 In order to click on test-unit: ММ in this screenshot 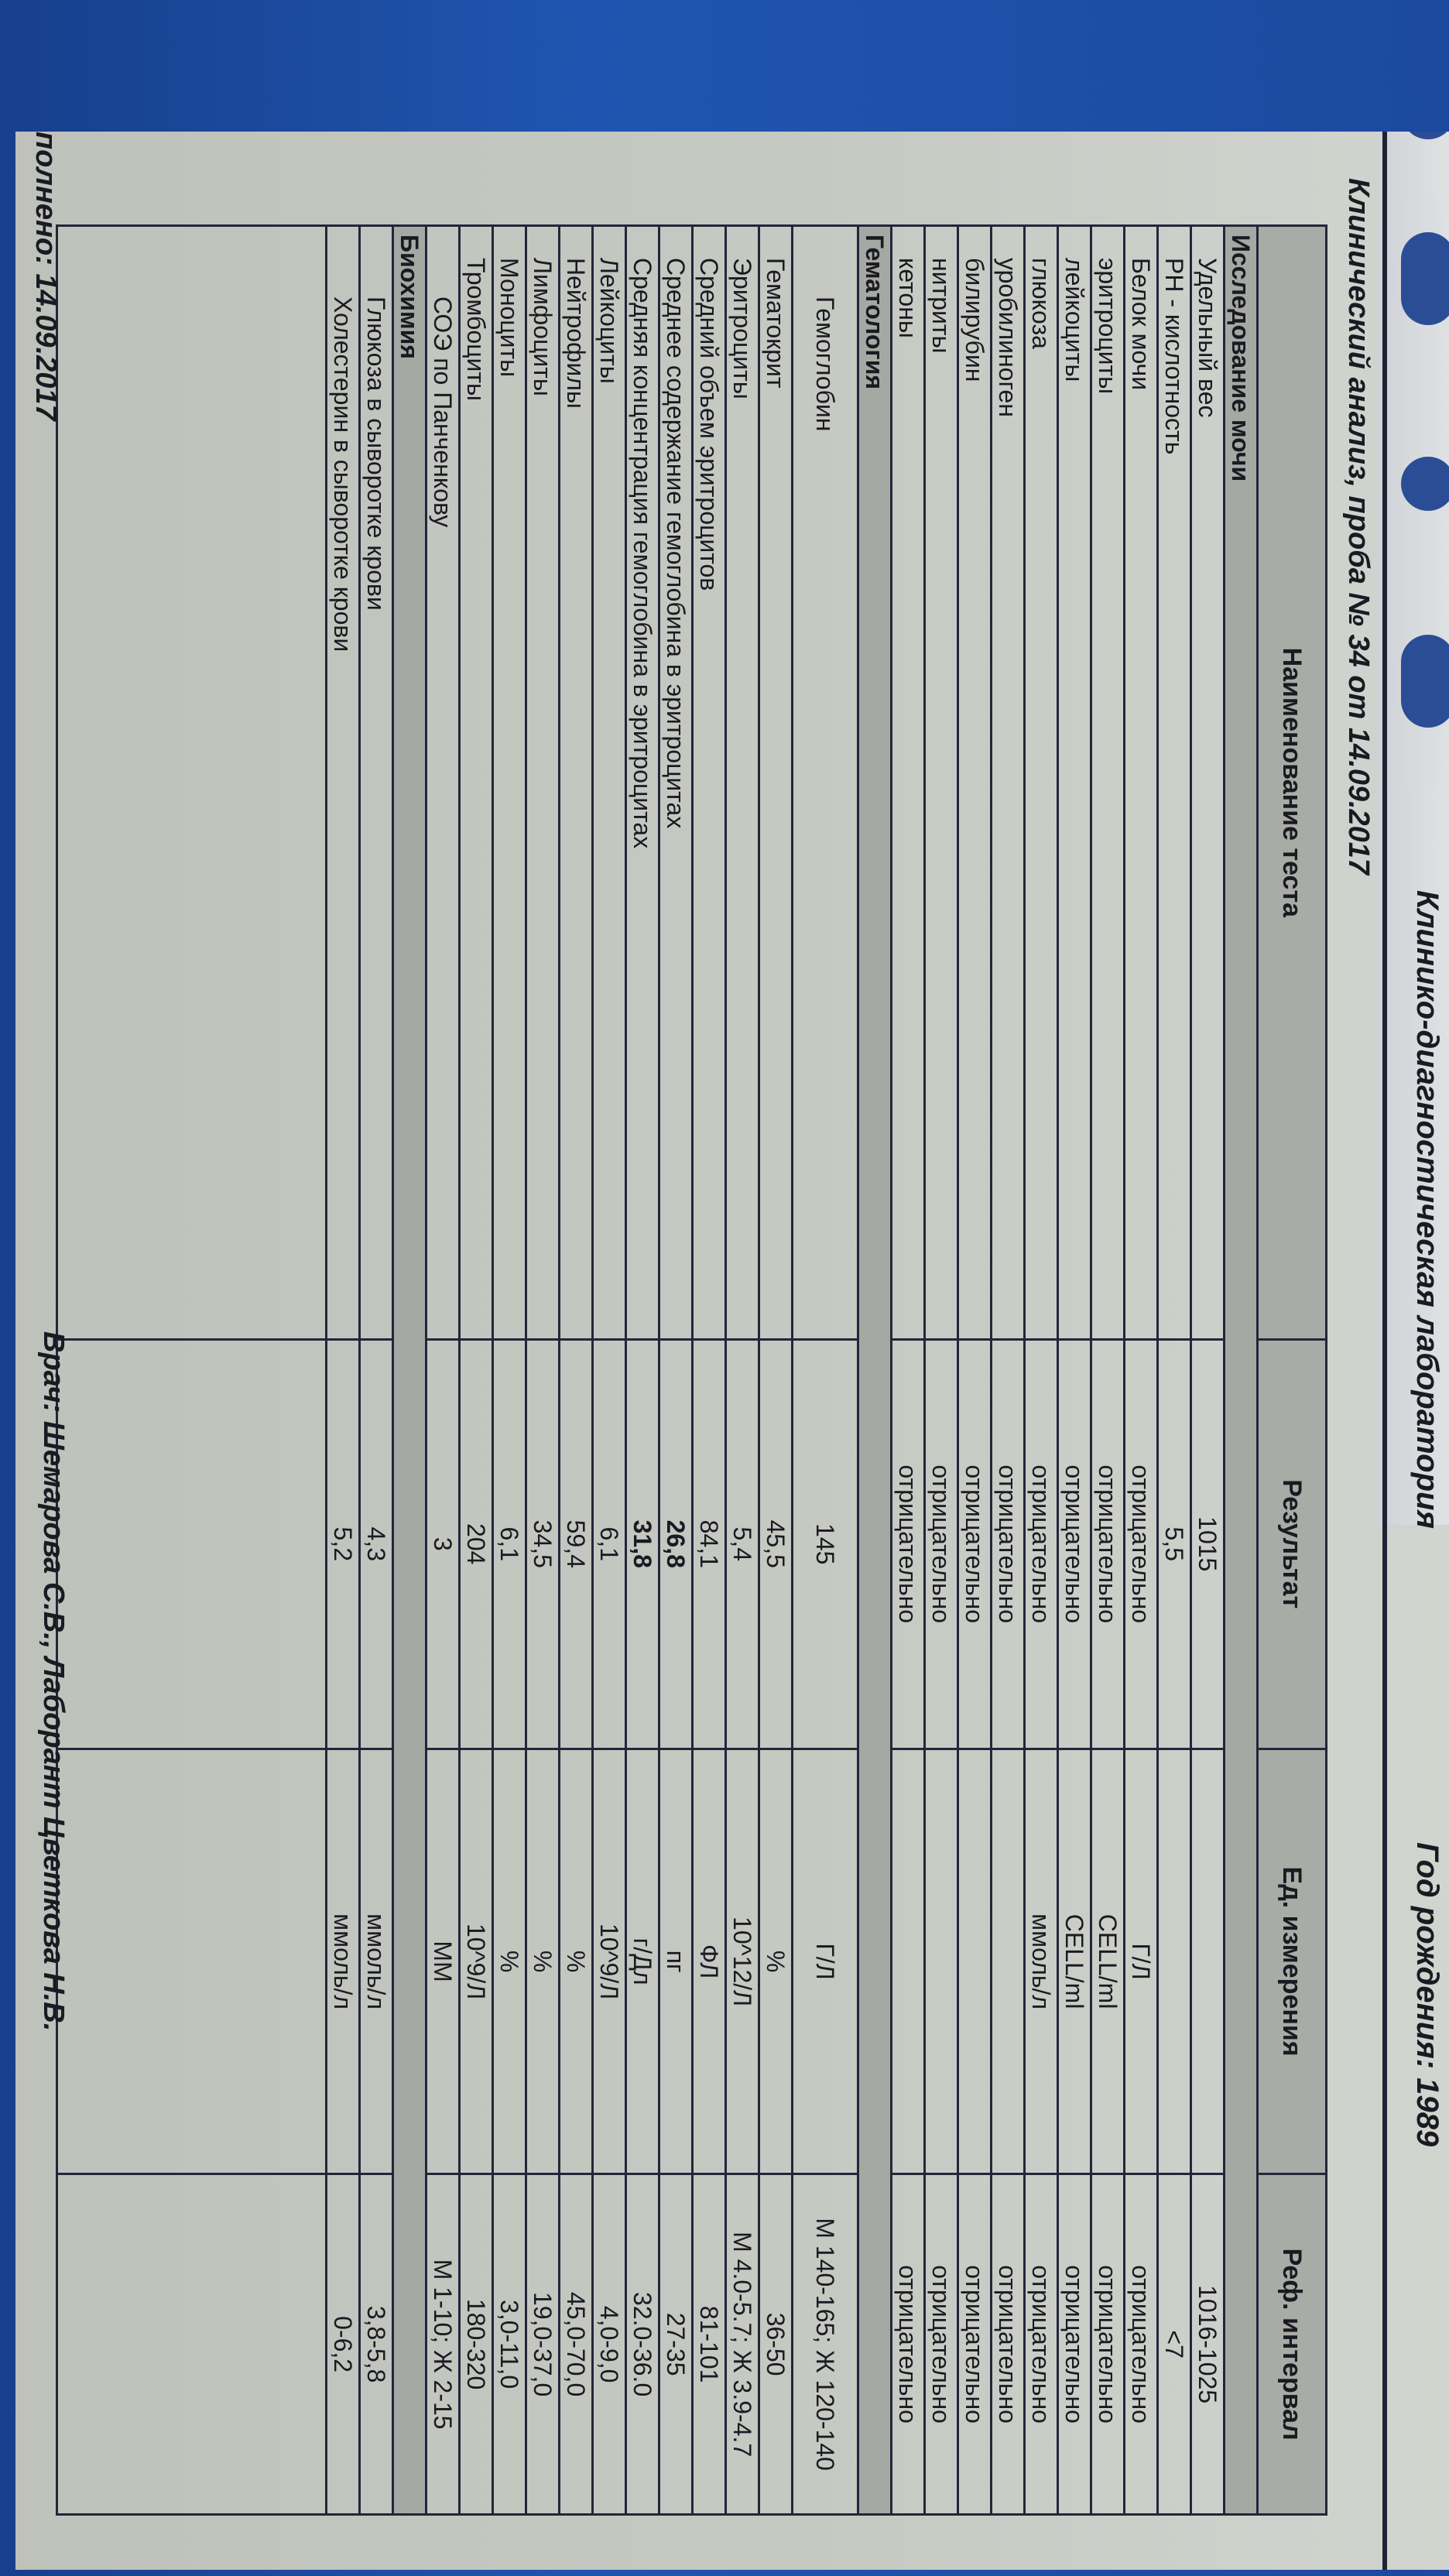, I will do `click(443, 1962)`.